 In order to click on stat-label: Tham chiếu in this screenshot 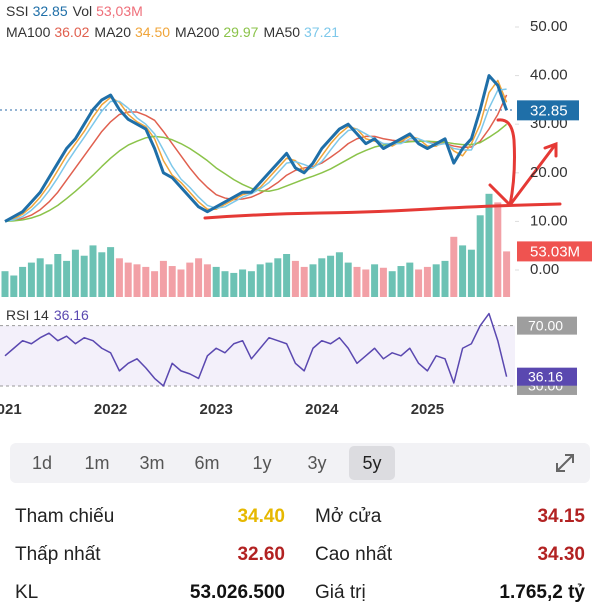, I will do `click(65, 516)`.